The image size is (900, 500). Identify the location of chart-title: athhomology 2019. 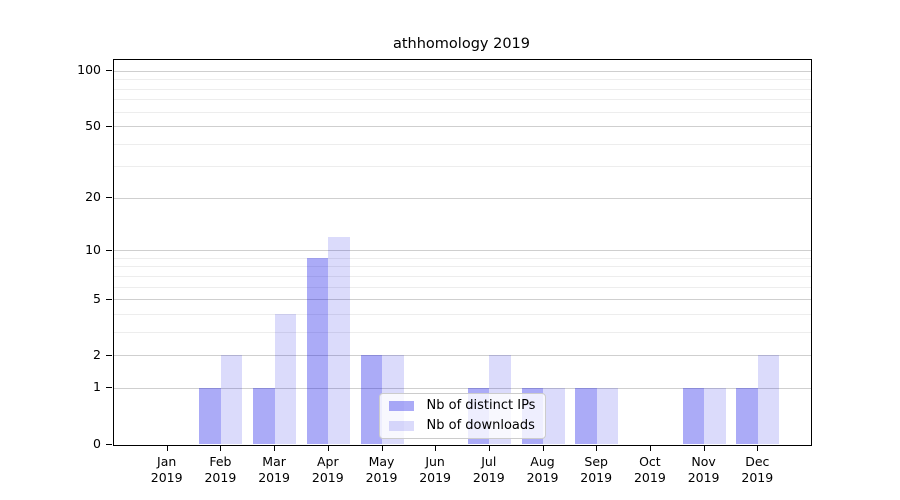
(461, 44).